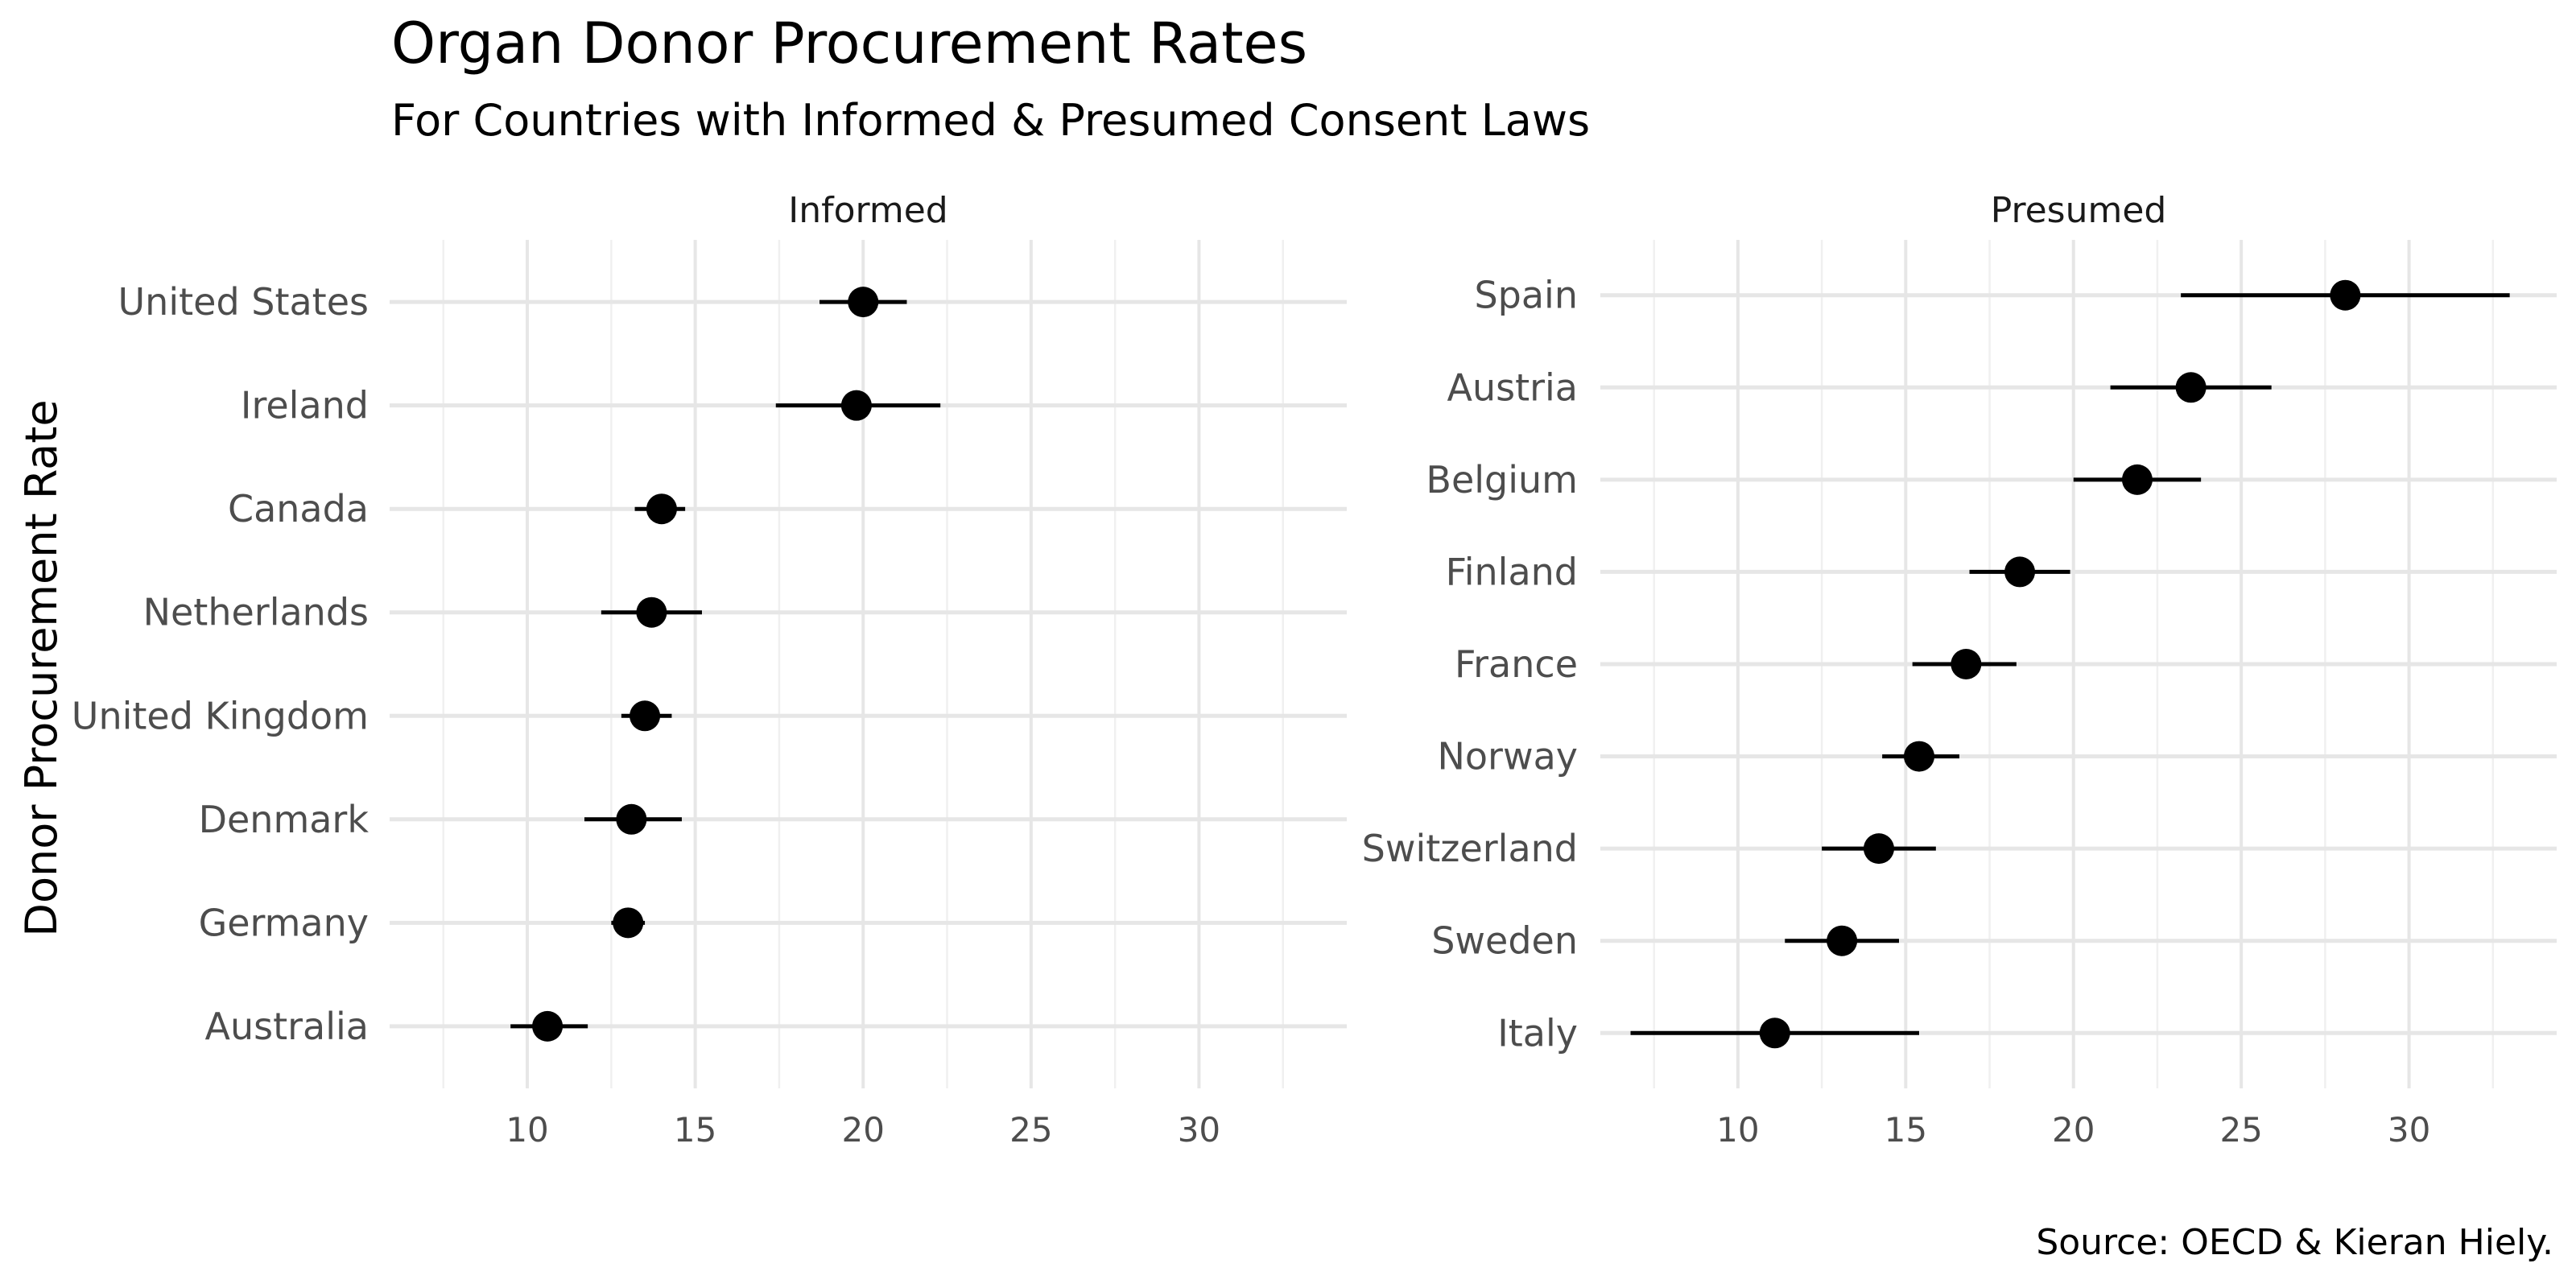 The image size is (2576, 1288). What do you see at coordinates (221, 715) in the screenshot?
I see `country-label: United Kingdom` at bounding box center [221, 715].